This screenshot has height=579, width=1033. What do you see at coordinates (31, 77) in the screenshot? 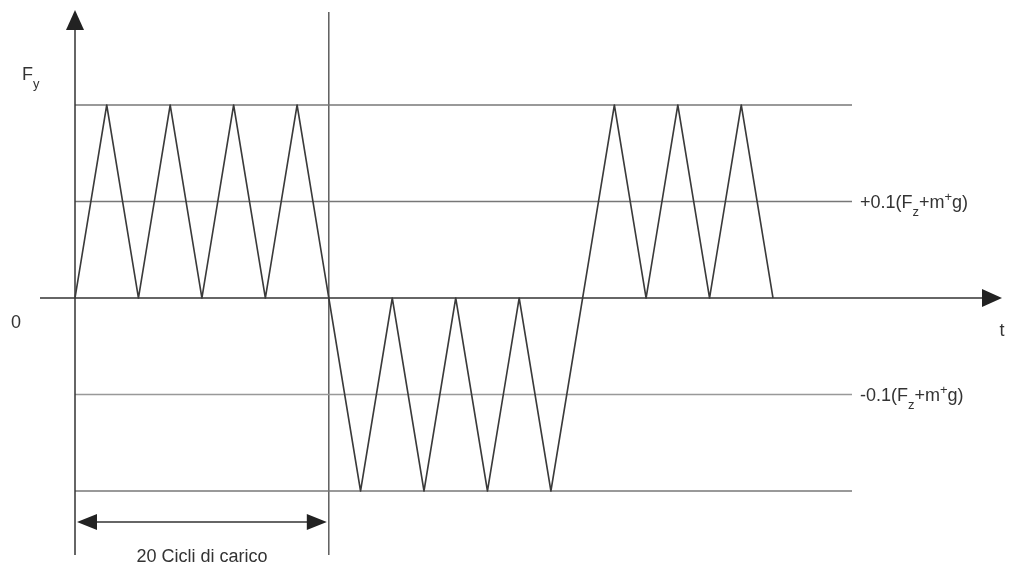
I see `y-axis-title: F$_{y}$` at bounding box center [31, 77].